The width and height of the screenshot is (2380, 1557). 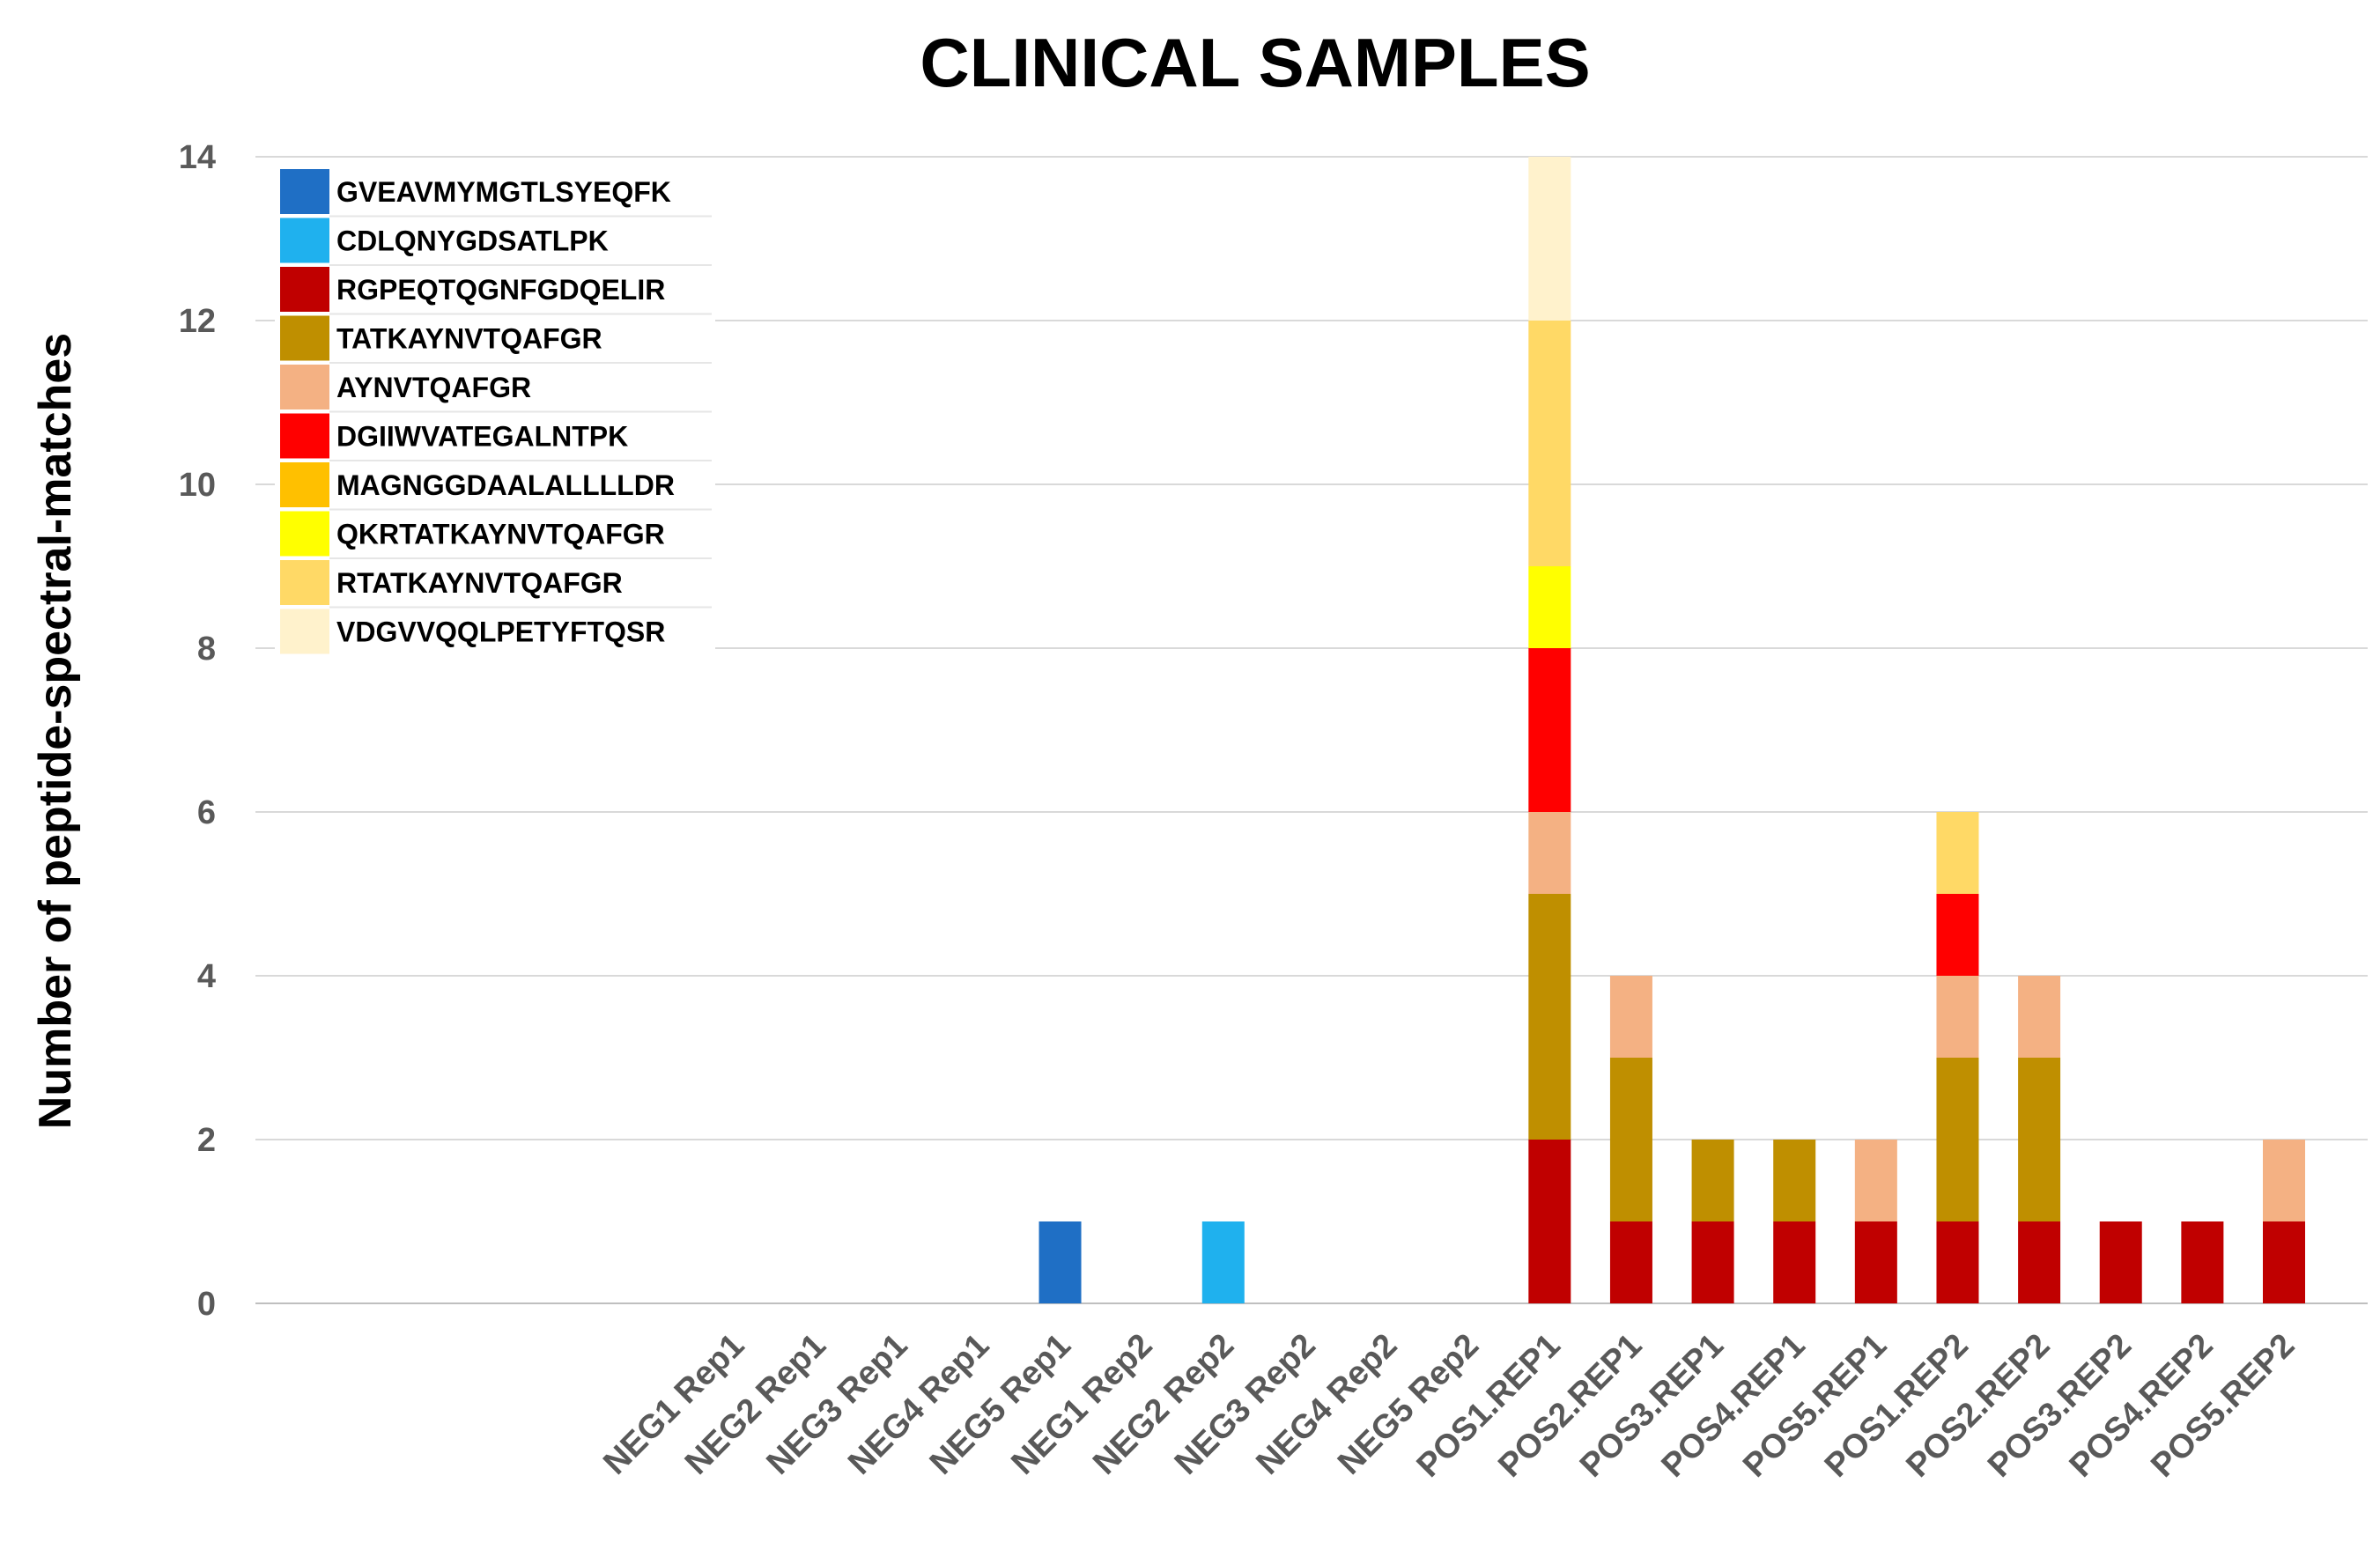 I want to click on y-tick-label: 10, so click(x=197, y=485).